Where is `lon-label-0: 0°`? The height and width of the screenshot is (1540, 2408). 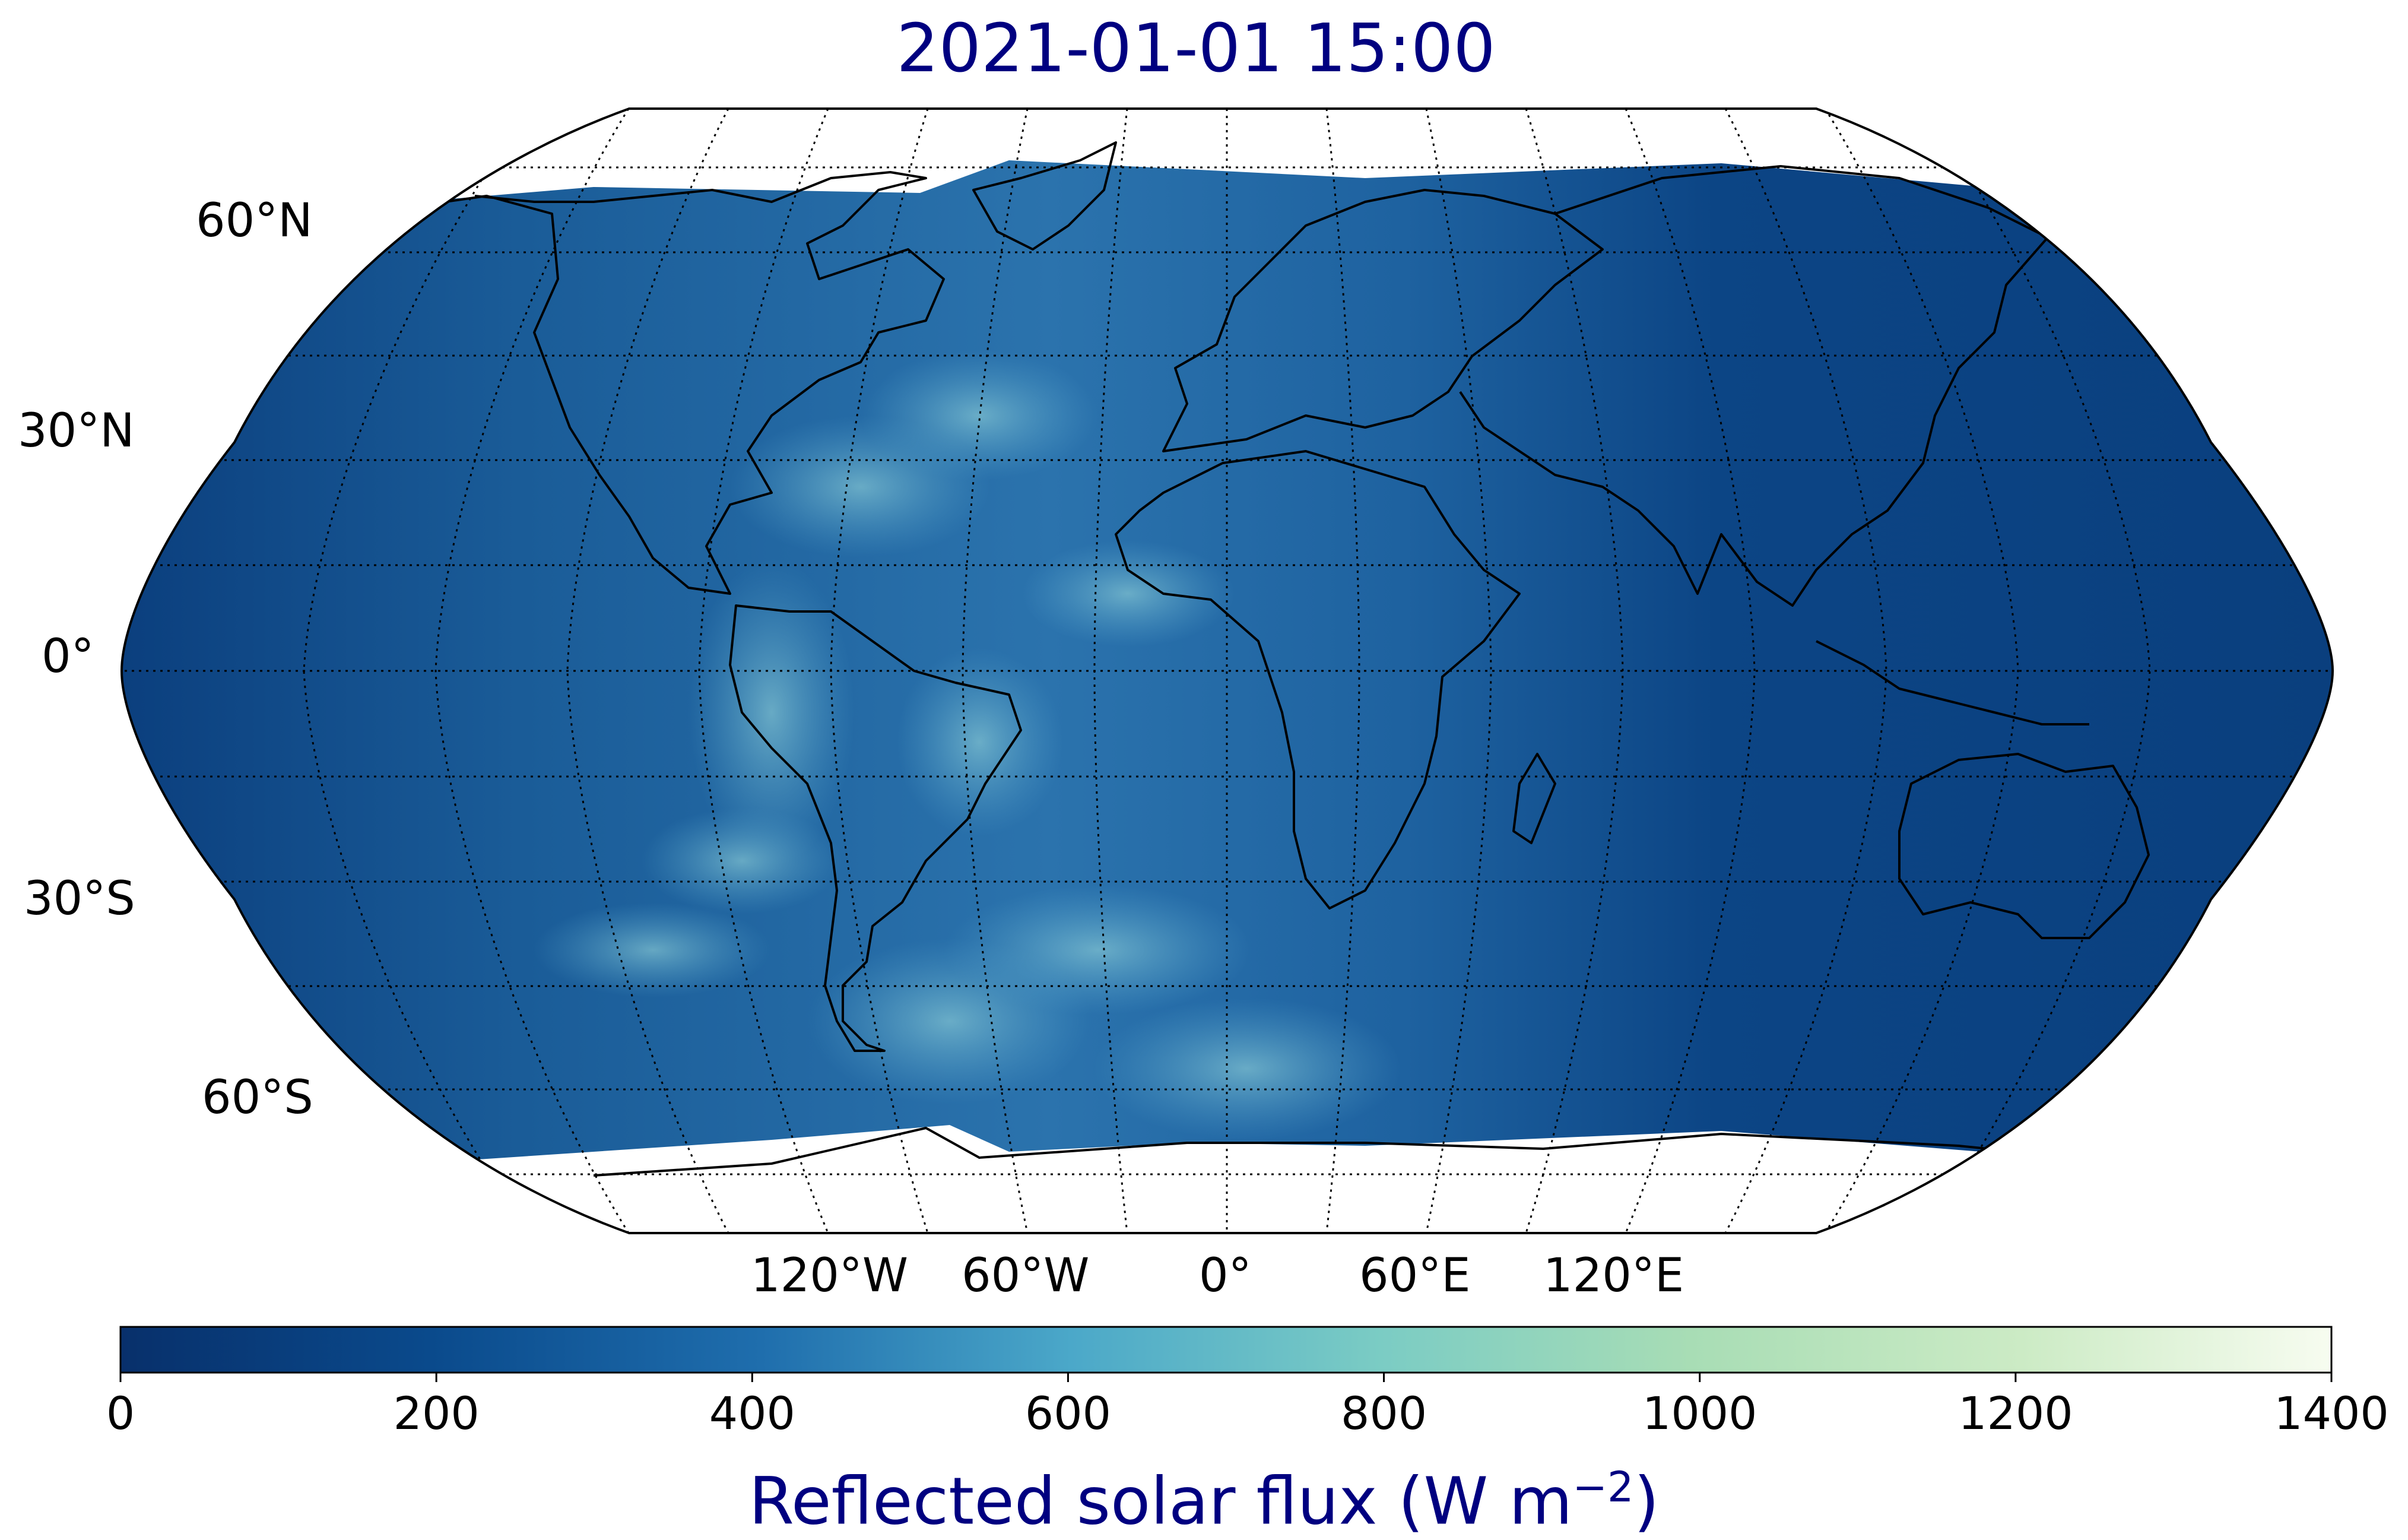 lon-label-0: 0° is located at coordinates (1225, 1276).